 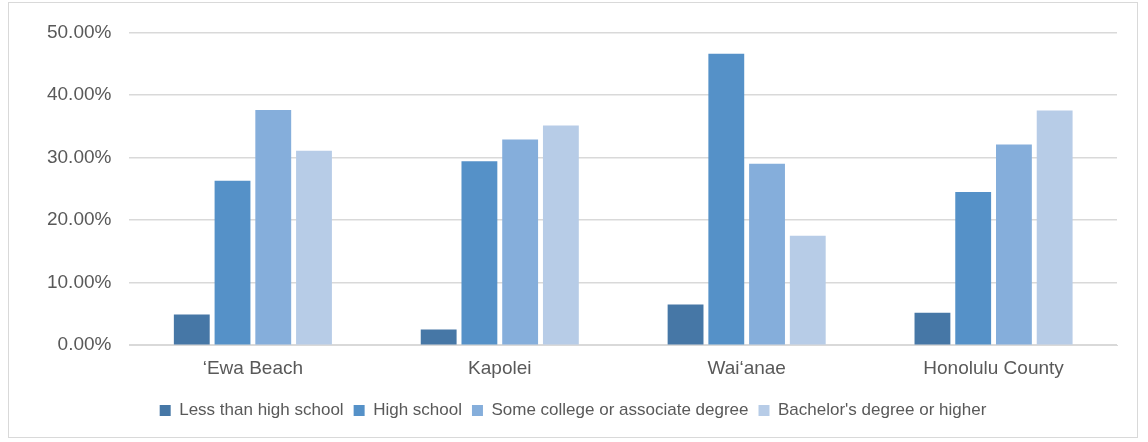 I want to click on y-tick-label: 40.00%, so click(x=79, y=94).